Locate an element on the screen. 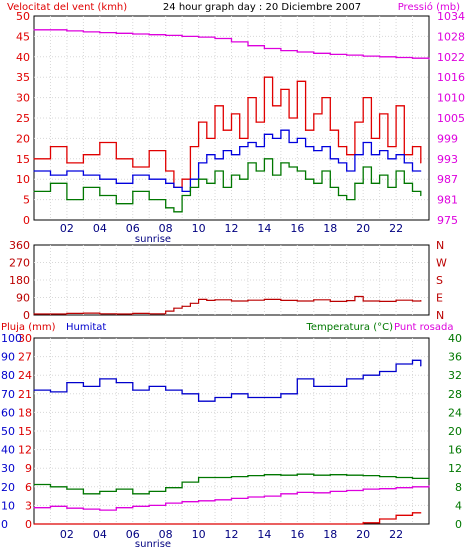 This screenshot has width=465, height=556. direction-degree-tick: 0 is located at coordinates (26, 315).